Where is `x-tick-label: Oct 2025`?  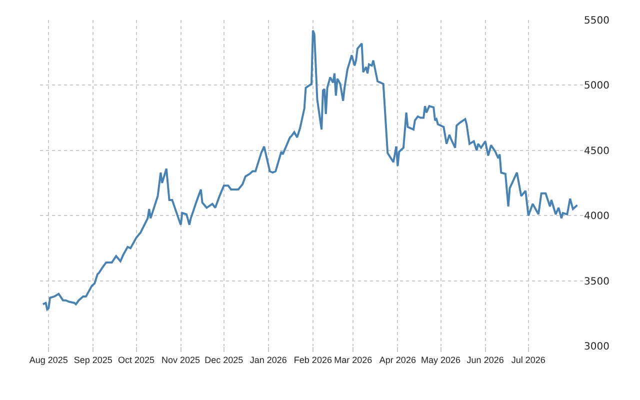
x-tick-label: Oct 2025 is located at coordinates (136, 359).